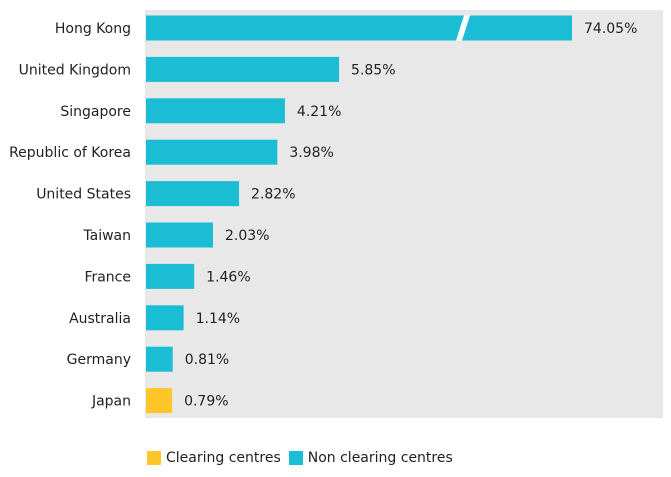 The width and height of the screenshot is (671, 477). Describe the element at coordinates (311, 153) in the screenshot. I see `value-label: 3.98%` at that location.